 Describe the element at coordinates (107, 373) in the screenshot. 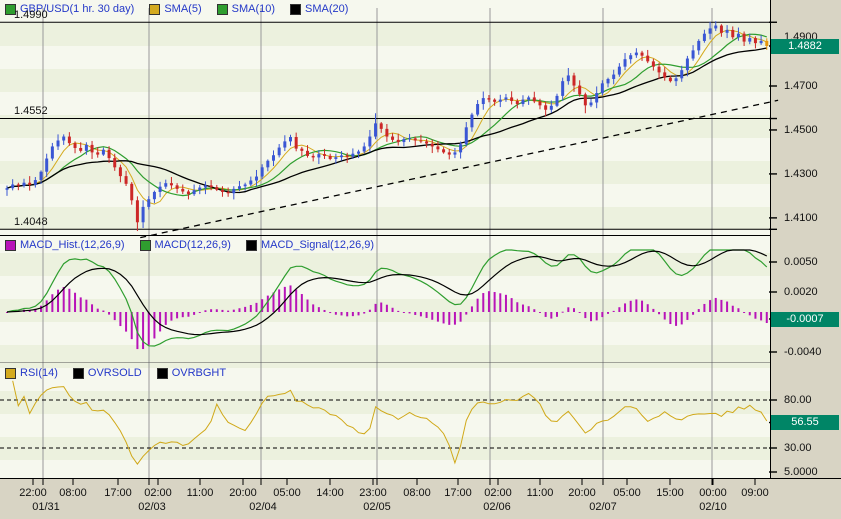

I see `legend-item: OVRSOLD` at that location.